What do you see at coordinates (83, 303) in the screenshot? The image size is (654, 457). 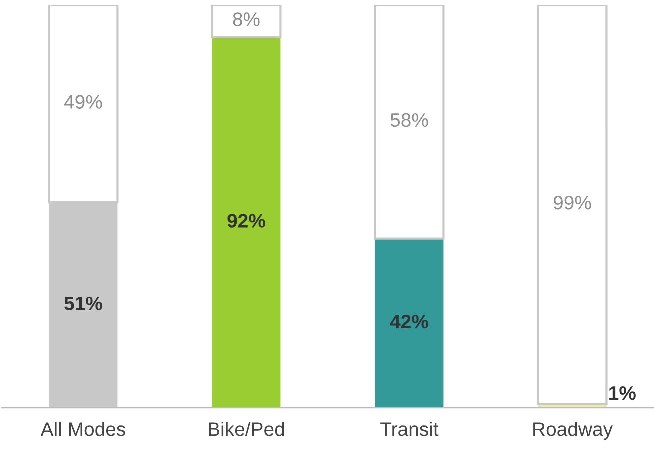 I see `data-label: 51%` at bounding box center [83, 303].